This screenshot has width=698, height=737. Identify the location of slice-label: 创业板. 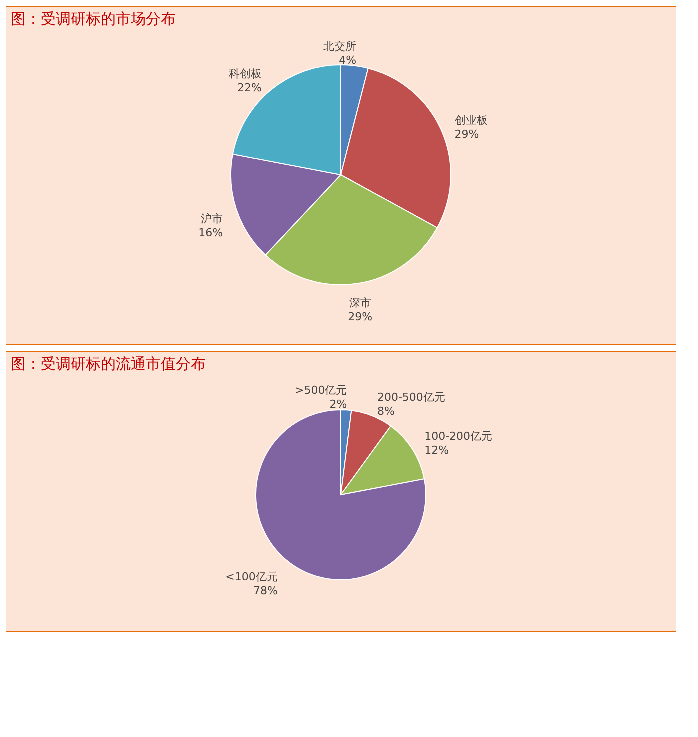
(471, 120).